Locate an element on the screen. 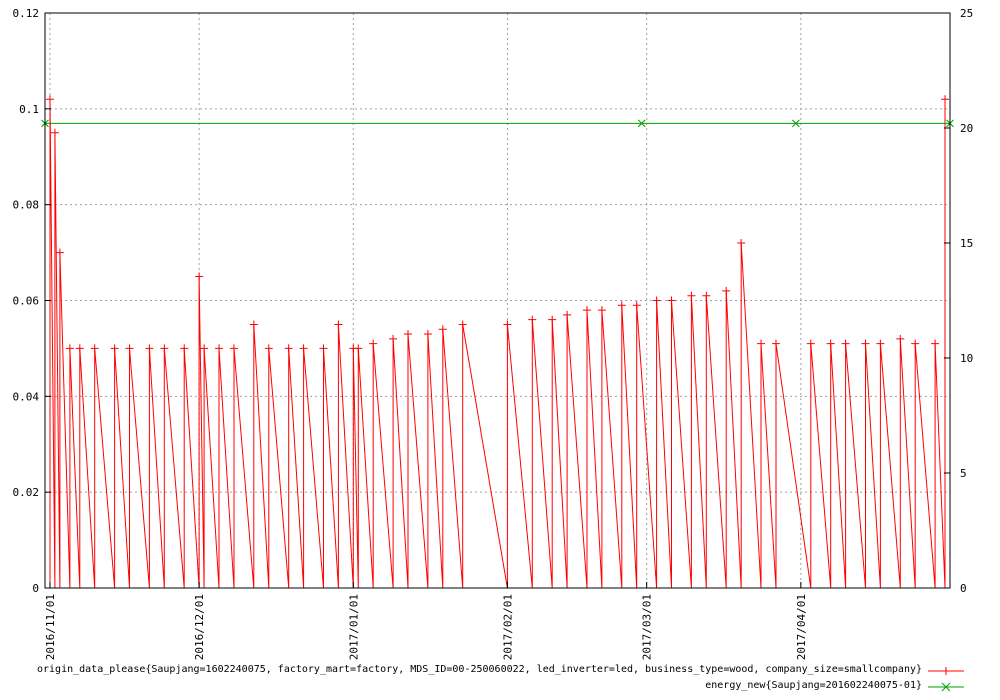  y-tick-label: 0 is located at coordinates (35, 588).